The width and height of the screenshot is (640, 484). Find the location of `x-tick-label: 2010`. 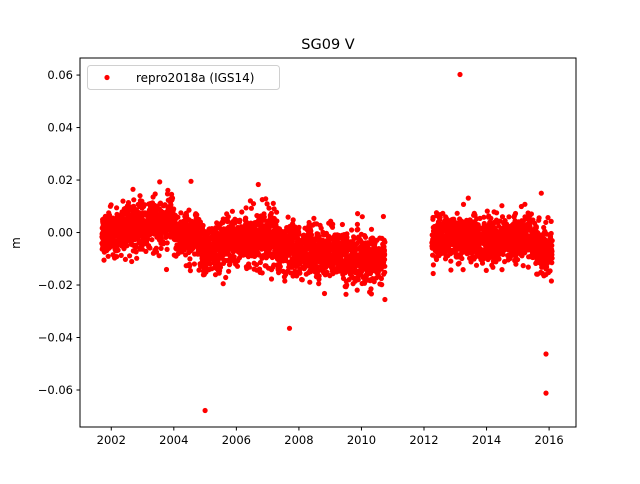

x-tick-label: 2010 is located at coordinates (361, 440).